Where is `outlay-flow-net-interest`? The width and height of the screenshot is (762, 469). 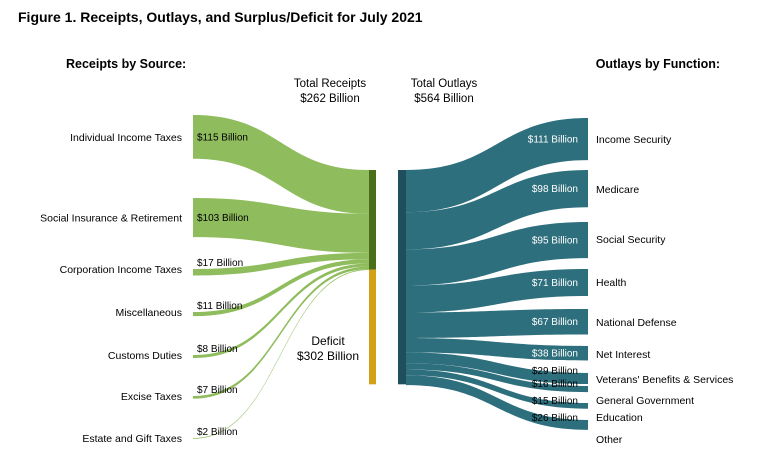 outlay-flow-net-interest is located at coordinates (497, 349).